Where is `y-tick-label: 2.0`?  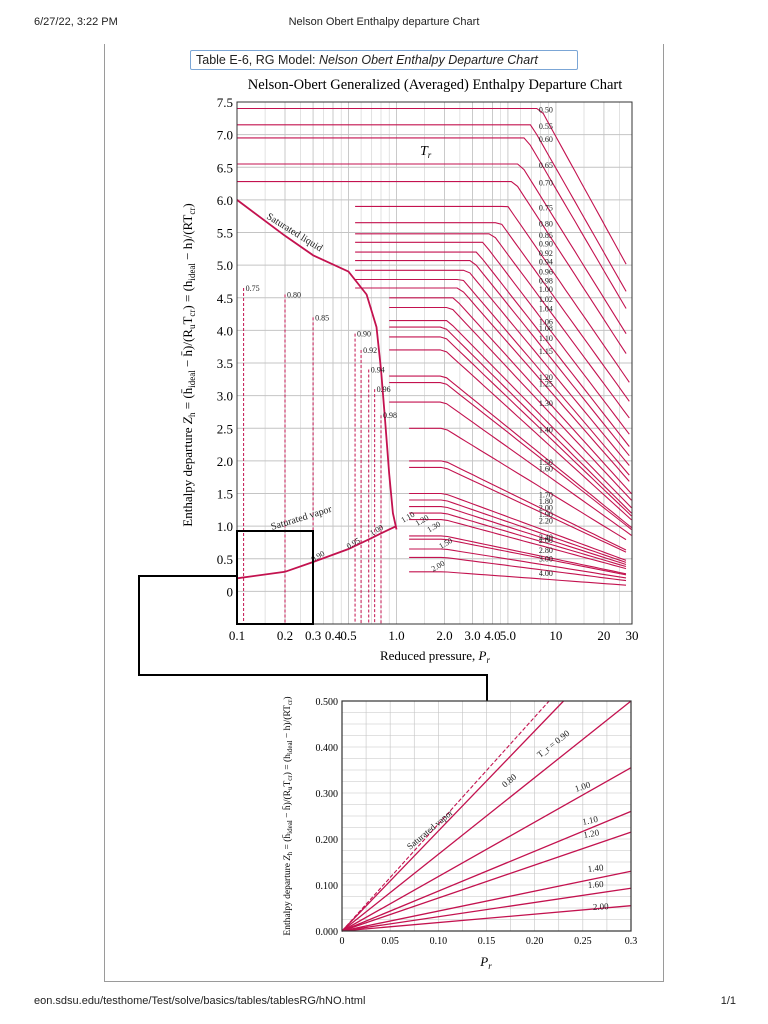 y-tick-label: 2.0 is located at coordinates (225, 461).